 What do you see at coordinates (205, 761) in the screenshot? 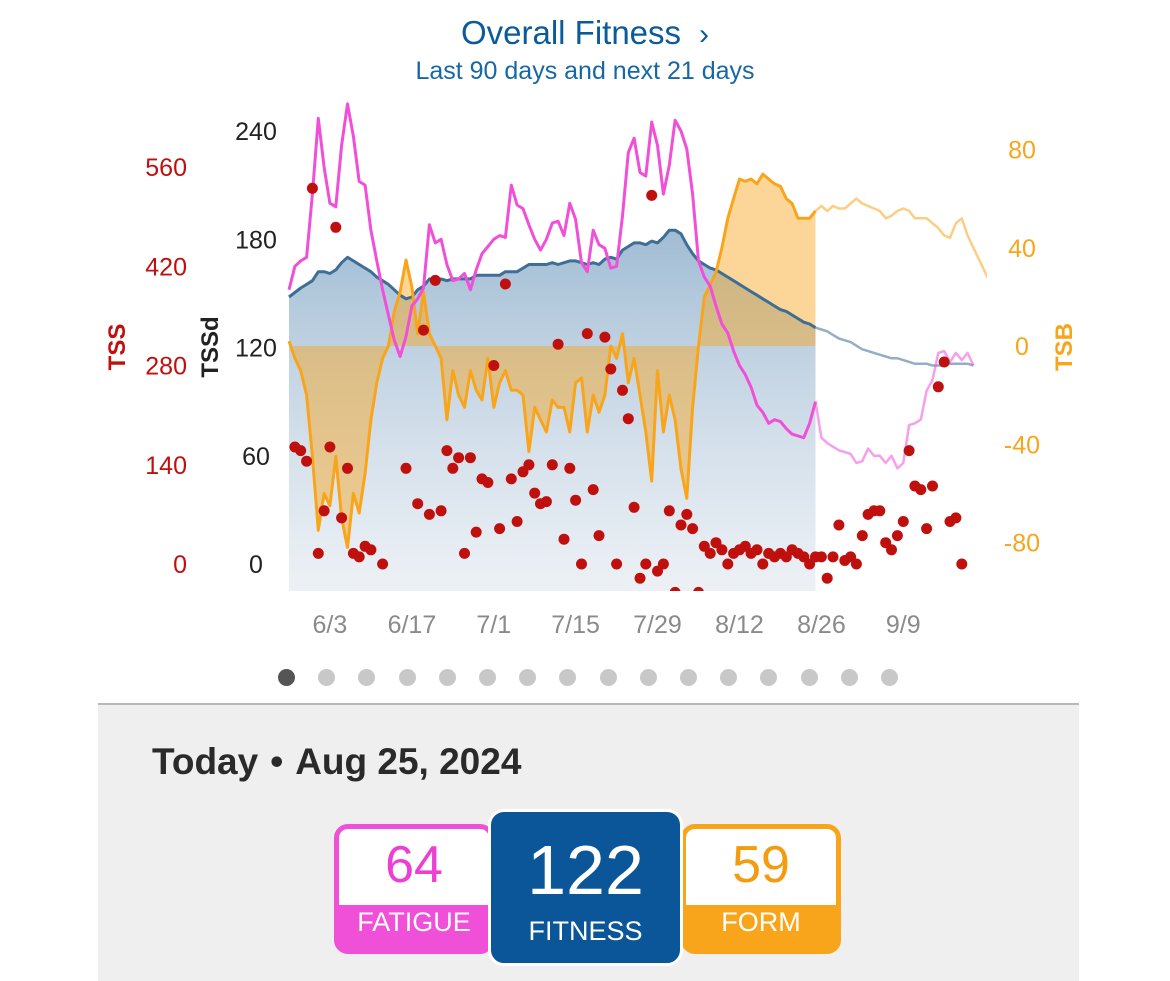
I see `today-label: Today` at bounding box center [205, 761].